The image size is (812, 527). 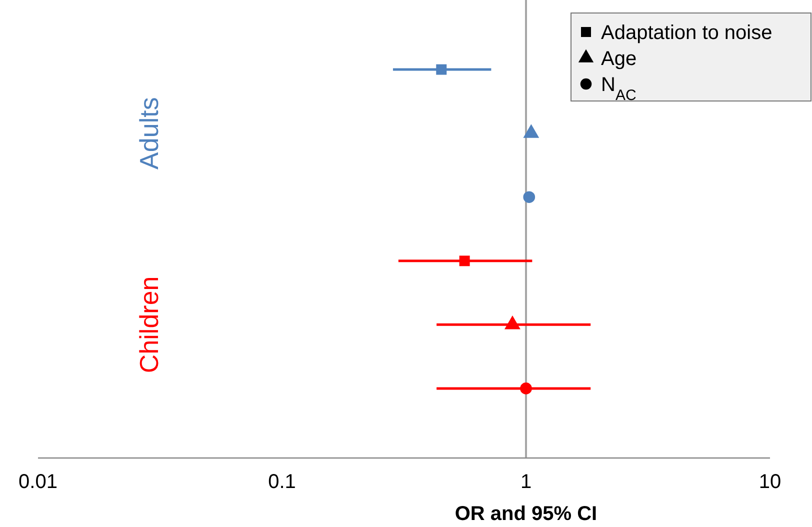 I want to click on annotation: Adults, so click(x=149, y=133).